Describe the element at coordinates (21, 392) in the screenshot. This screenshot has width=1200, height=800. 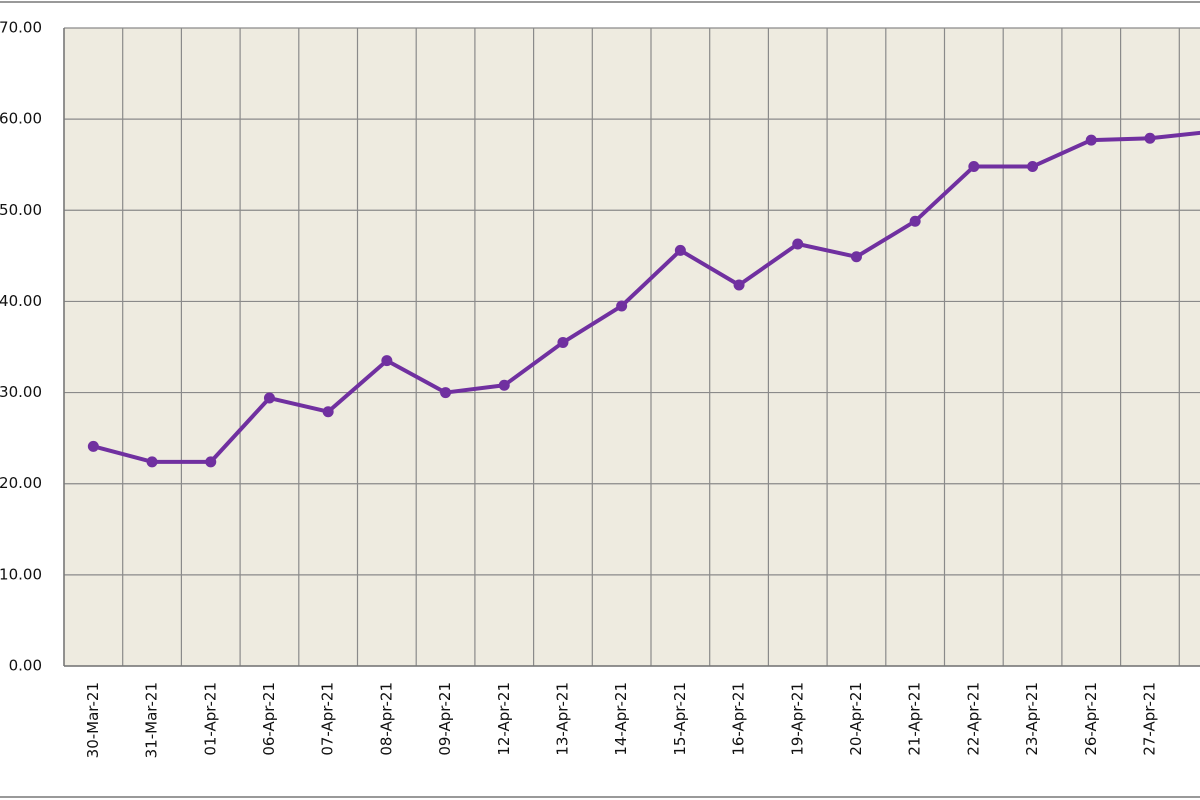
I see `y-tick-label: 30.00` at that location.